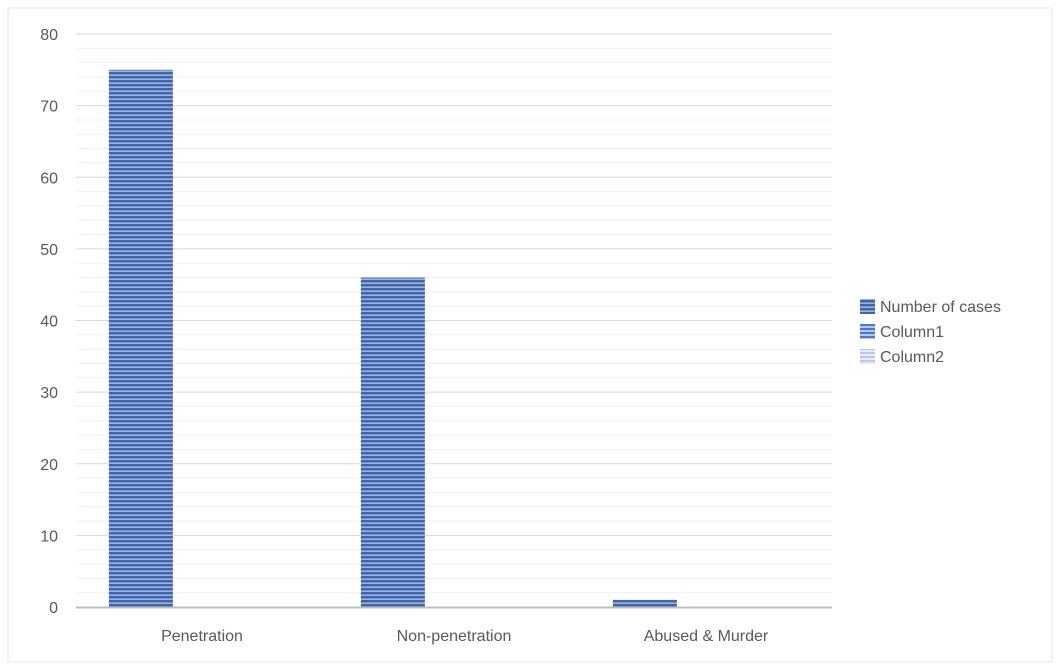 The width and height of the screenshot is (1060, 670). I want to click on y-tick-label: 50, so click(49, 250).